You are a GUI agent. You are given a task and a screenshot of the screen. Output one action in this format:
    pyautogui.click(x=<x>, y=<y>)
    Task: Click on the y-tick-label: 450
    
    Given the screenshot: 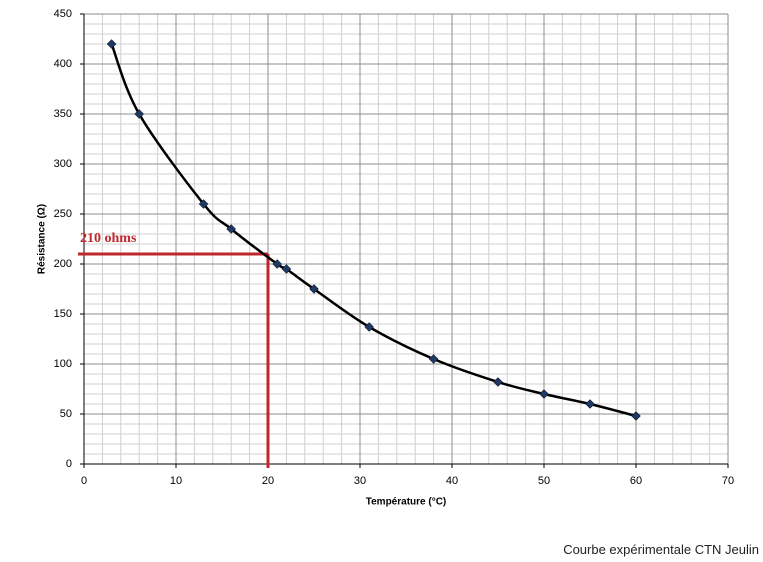 What is the action you would take?
    pyautogui.click(x=63, y=14)
    